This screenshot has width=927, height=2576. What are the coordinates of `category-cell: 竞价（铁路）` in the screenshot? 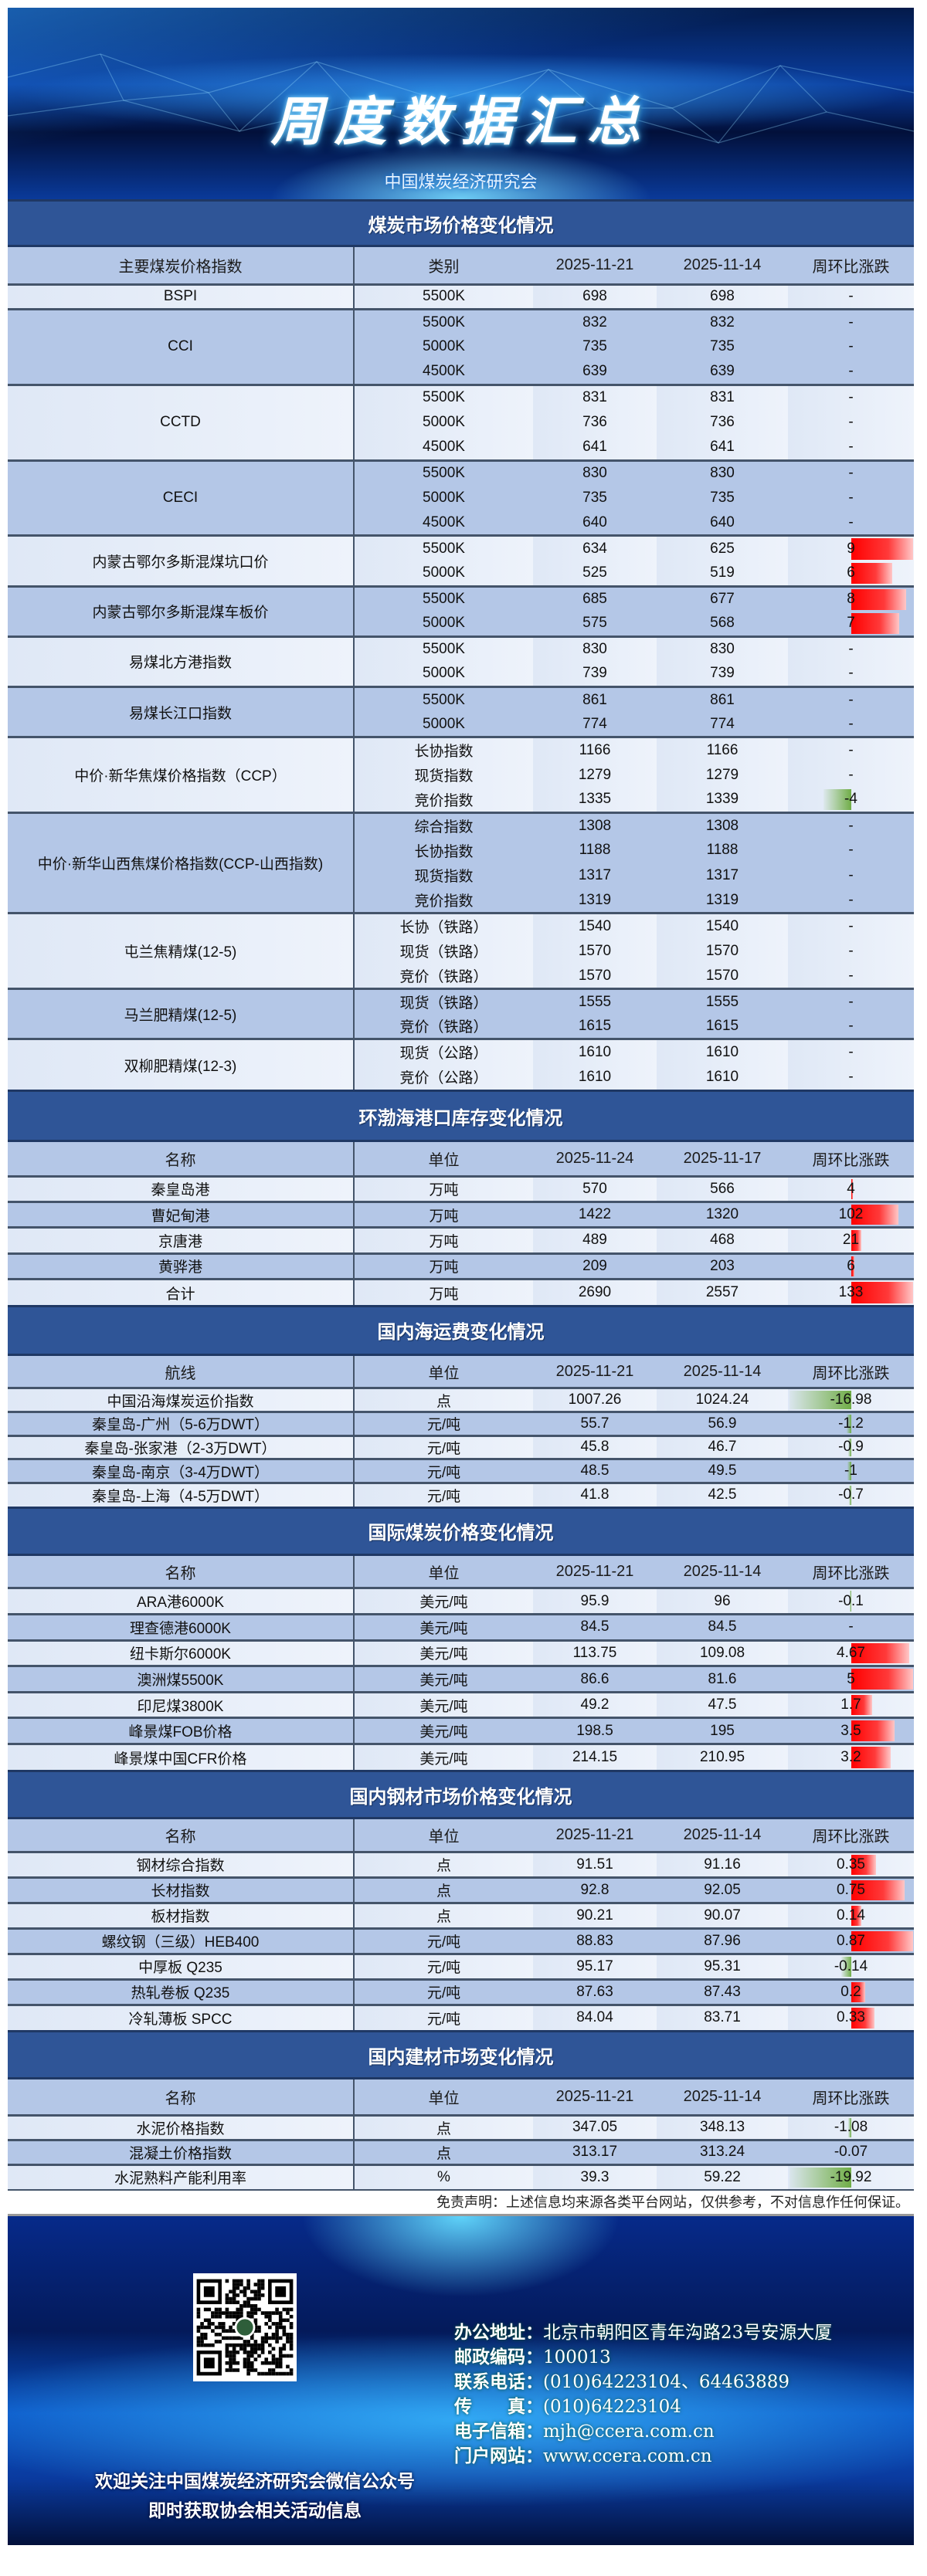 It's located at (443, 976).